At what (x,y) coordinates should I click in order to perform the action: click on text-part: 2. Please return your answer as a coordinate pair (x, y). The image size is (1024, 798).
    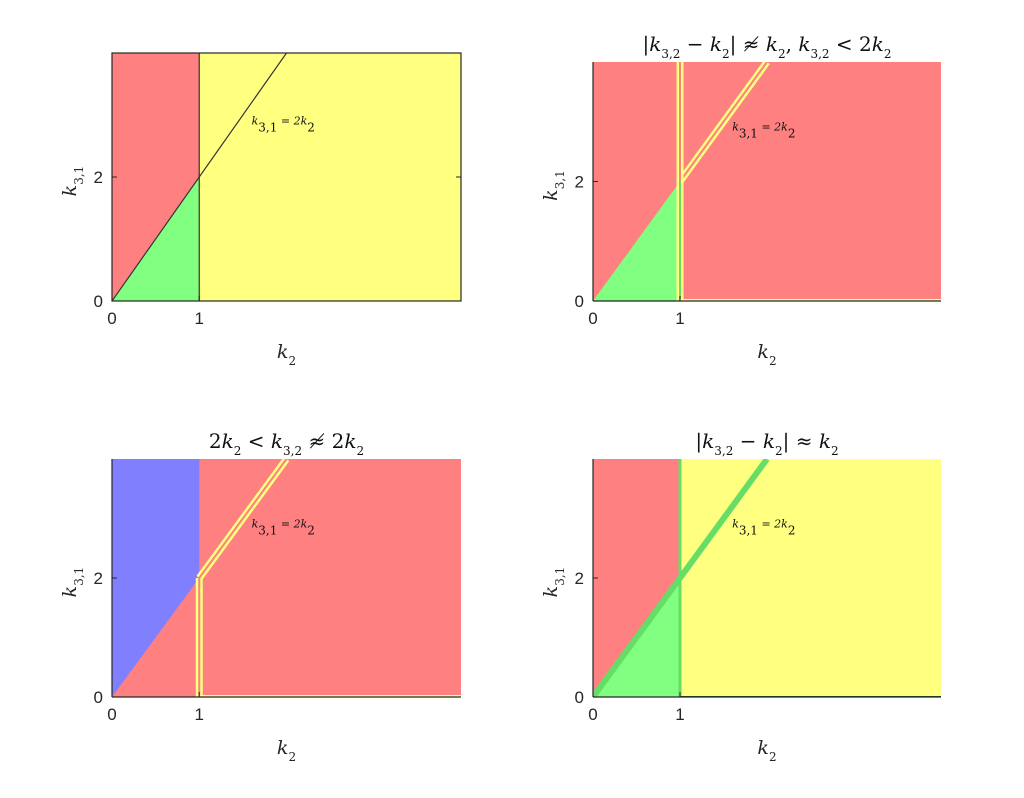
    Looking at the image, I should click on (215, 441).